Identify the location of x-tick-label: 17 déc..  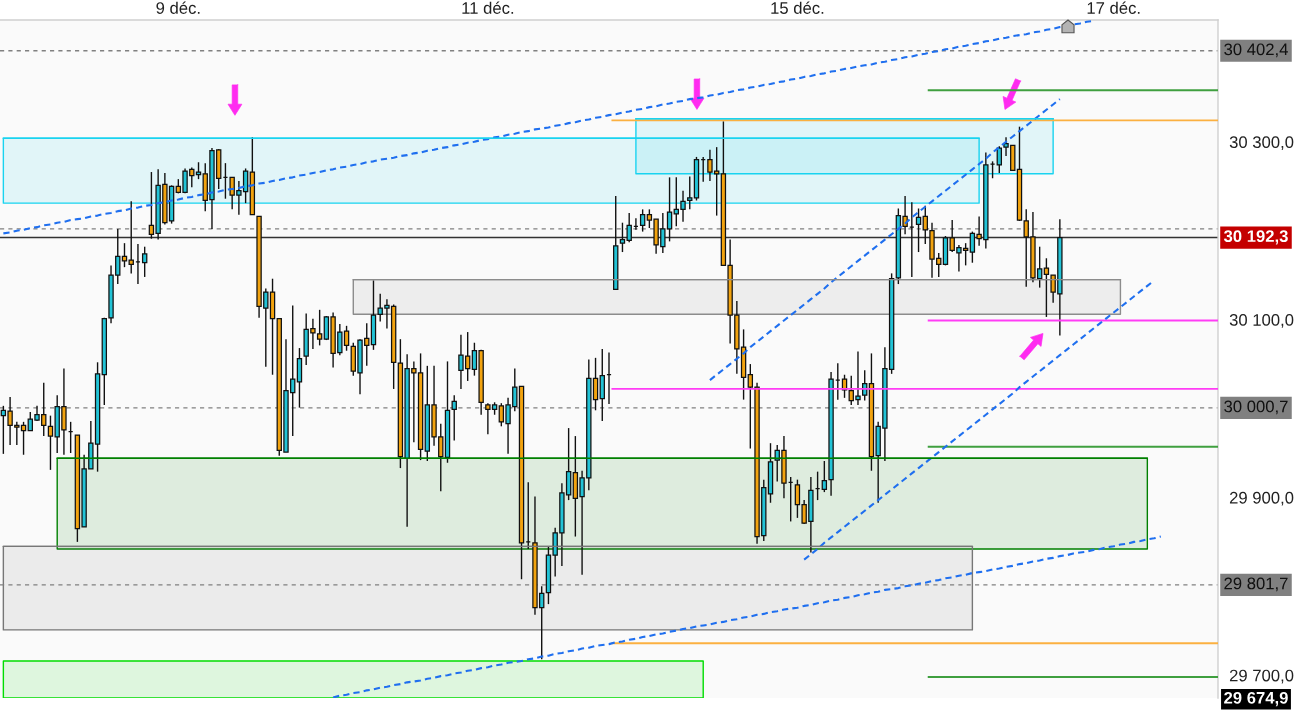
(1113, 7).